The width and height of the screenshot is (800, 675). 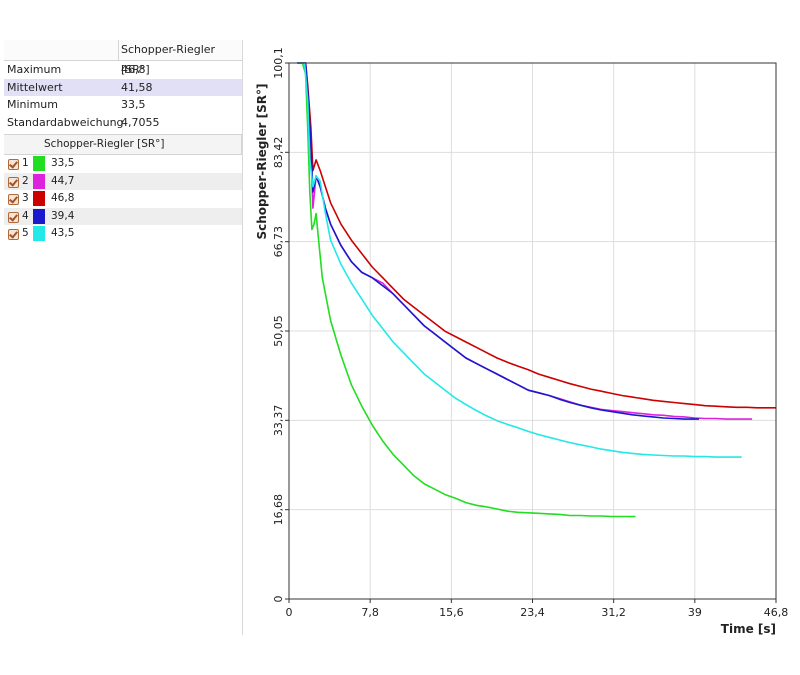 I want to click on series-rows: 1 33,5 2 44,7 3 46,8 4 39,4 5 43,5, so click(x=123, y=199).